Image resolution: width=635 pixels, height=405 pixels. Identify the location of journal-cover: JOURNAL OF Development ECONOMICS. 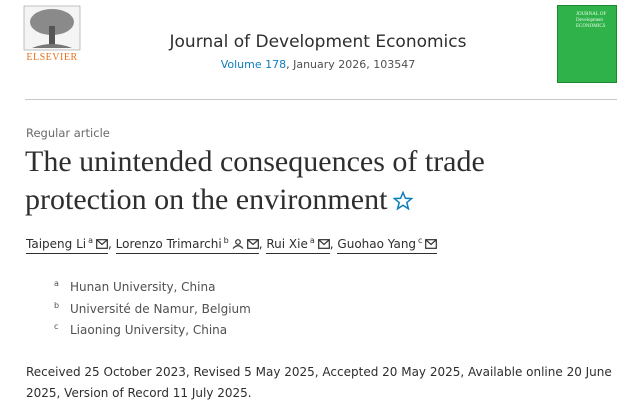
(587, 44).